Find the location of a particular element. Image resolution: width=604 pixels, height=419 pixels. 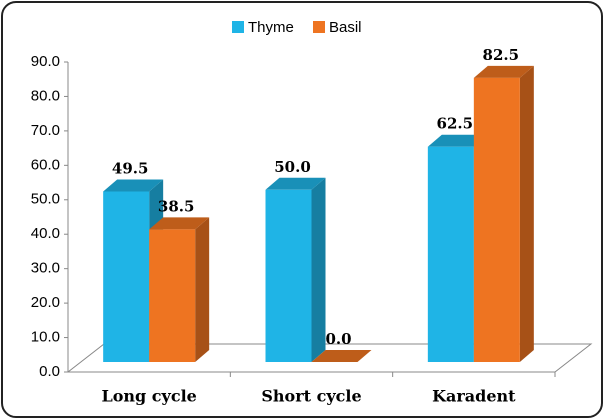

data-label: 50.0 is located at coordinates (292, 167).